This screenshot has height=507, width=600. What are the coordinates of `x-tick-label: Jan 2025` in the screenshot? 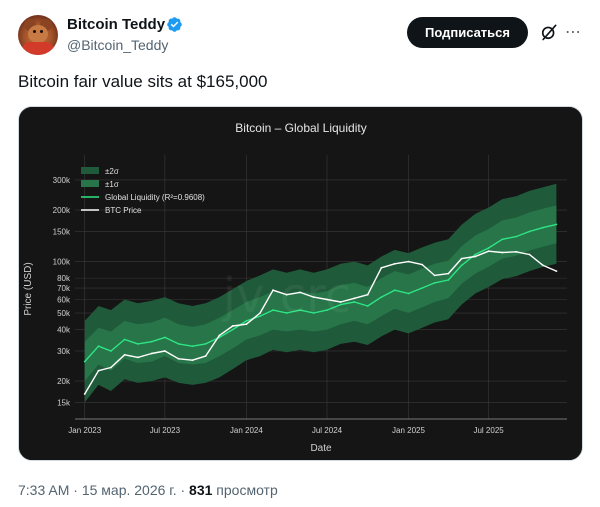 It's located at (408, 430).